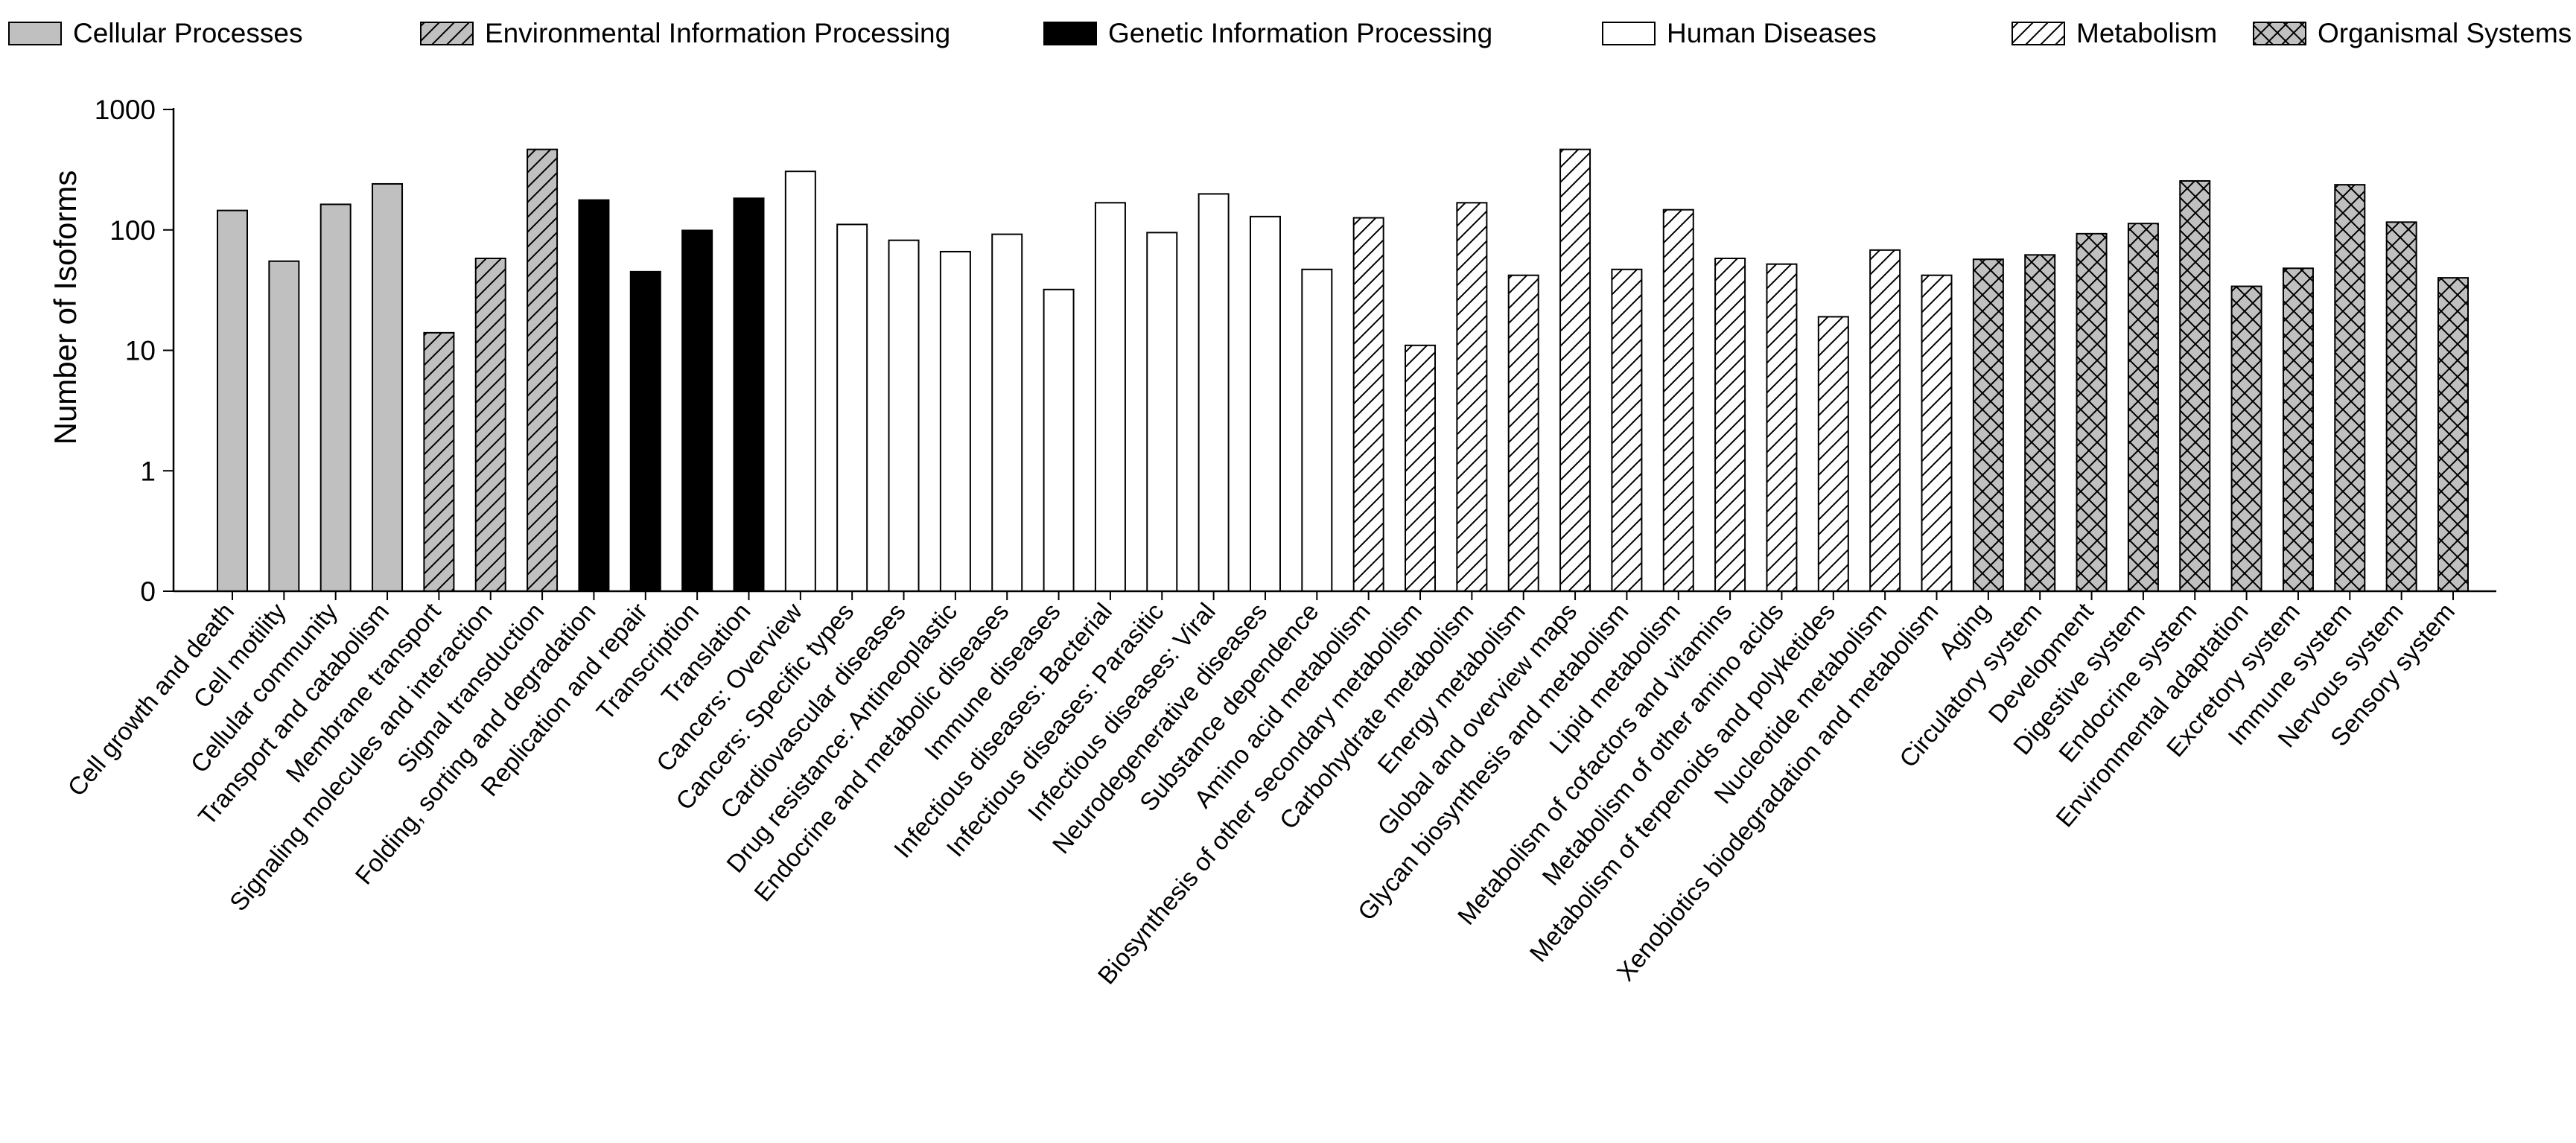 Image resolution: width=2576 pixels, height=1143 pixels. Describe the element at coordinates (2146, 33) in the screenshot. I see `legend-label: Metabolism` at that location.